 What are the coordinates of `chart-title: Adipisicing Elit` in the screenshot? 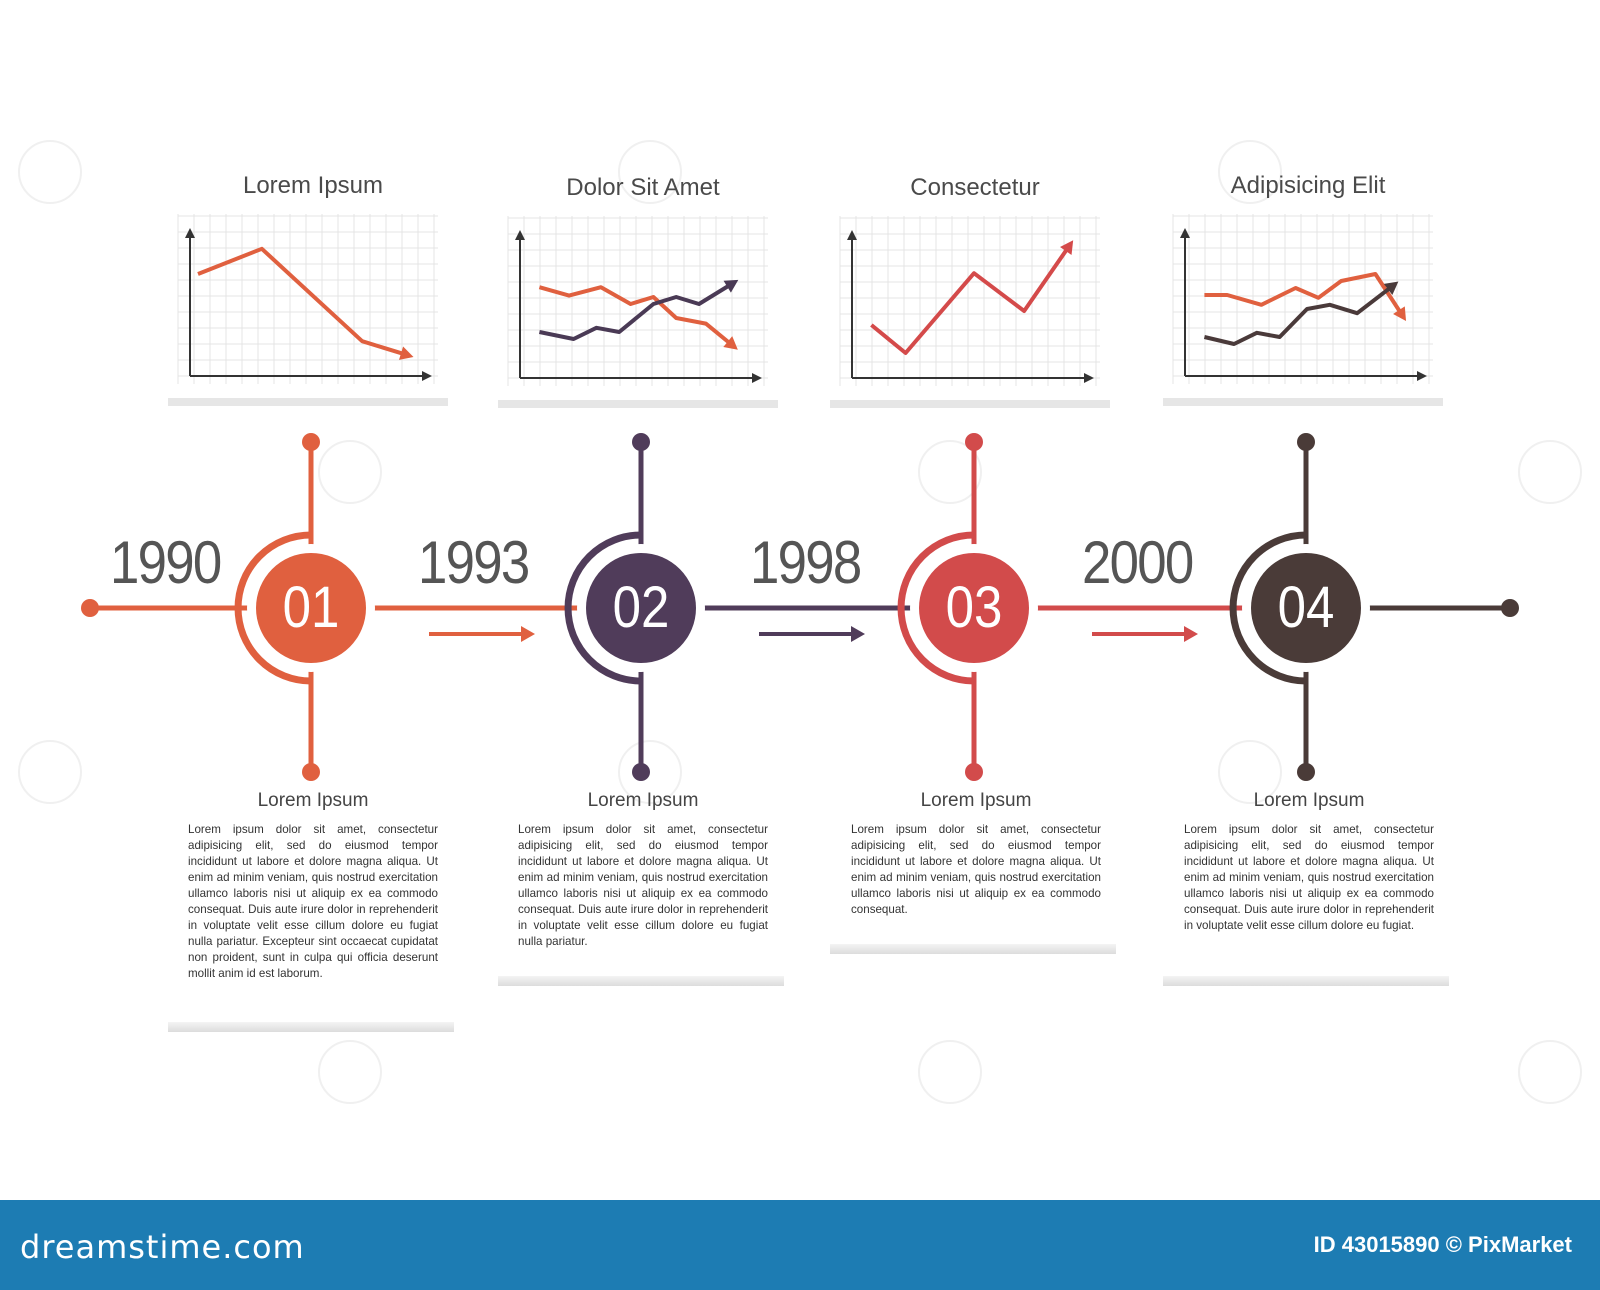 It's located at (1308, 185).